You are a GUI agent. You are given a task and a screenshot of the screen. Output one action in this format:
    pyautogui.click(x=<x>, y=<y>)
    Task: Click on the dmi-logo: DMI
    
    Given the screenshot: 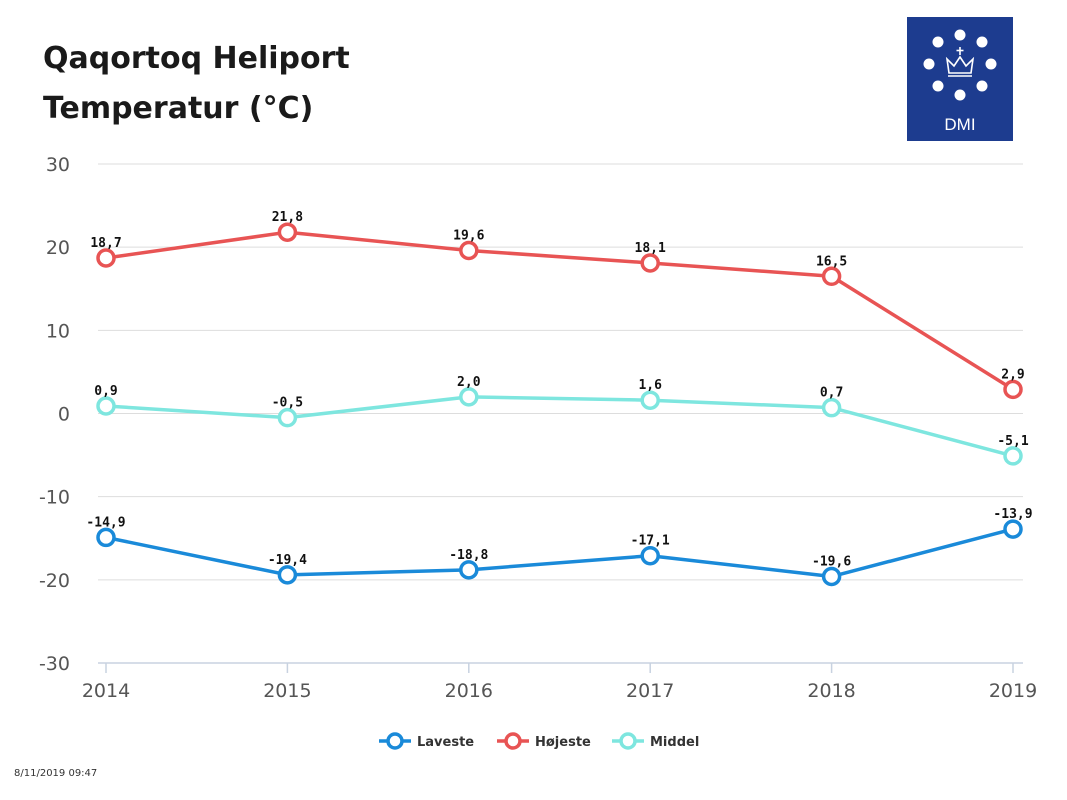 What is the action you would take?
    pyautogui.click(x=960, y=79)
    